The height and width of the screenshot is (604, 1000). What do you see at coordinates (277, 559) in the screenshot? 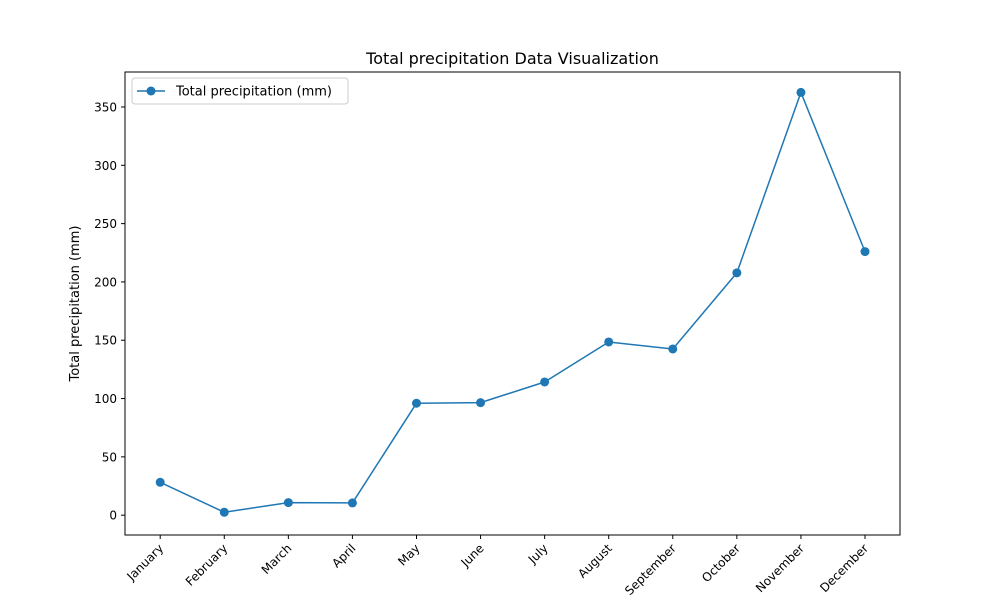
I see `x-tick-label: March` at bounding box center [277, 559].